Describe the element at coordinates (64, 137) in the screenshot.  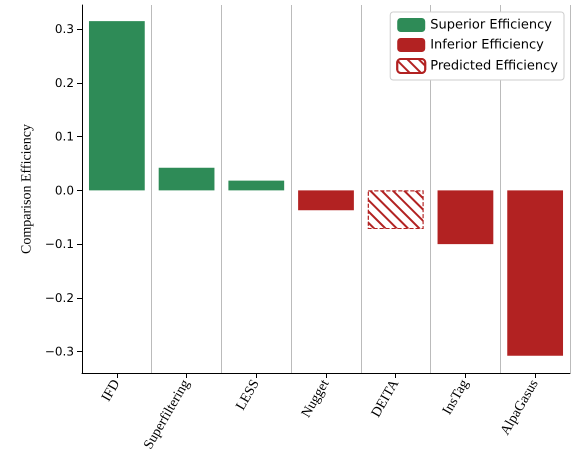
I see `y-tick-label: 0.1` at that location.